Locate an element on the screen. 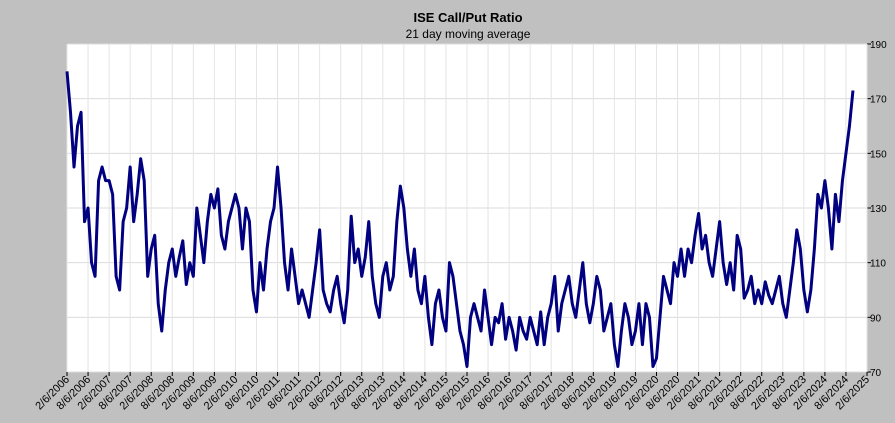 This screenshot has width=895, height=423. y-tick-label: 190 is located at coordinates (878, 45).